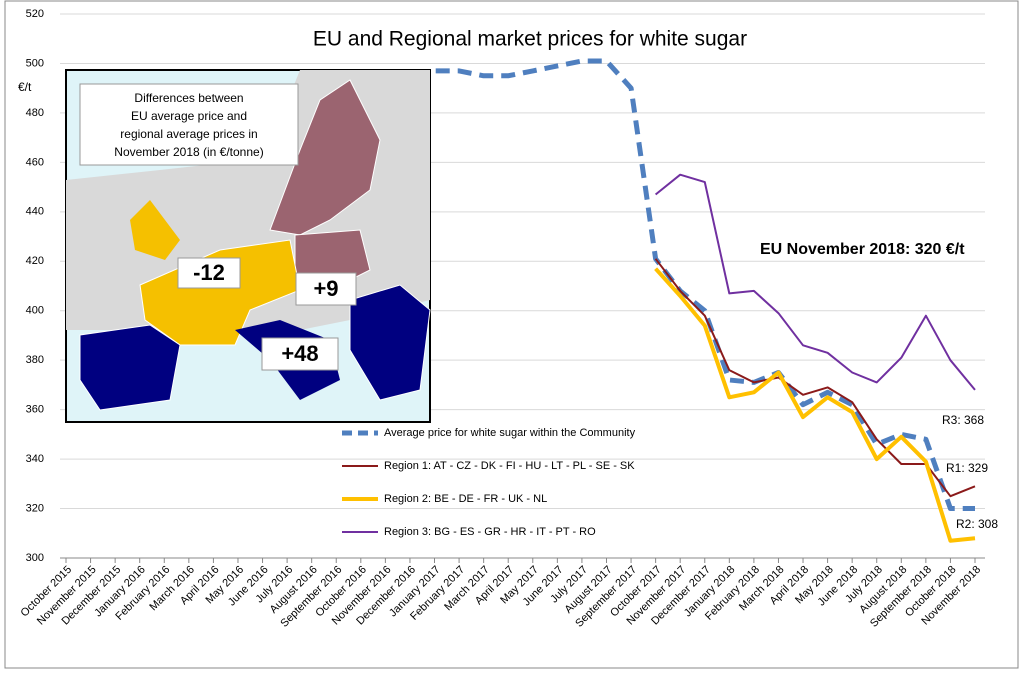  I want to click on y-tick-label: 400, so click(35, 311).